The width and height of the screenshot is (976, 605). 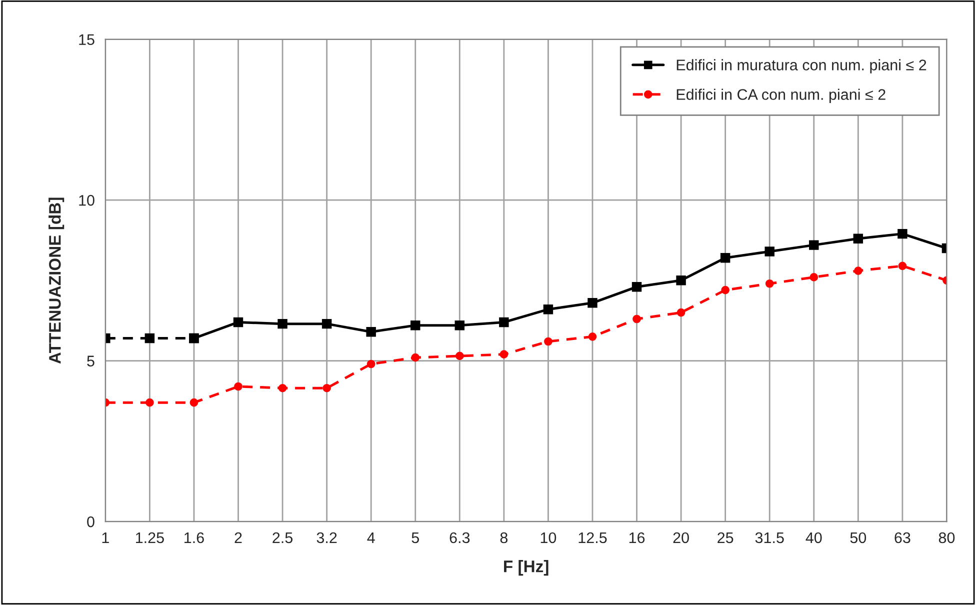 I want to click on y-tick-label: 5, so click(x=90, y=361).